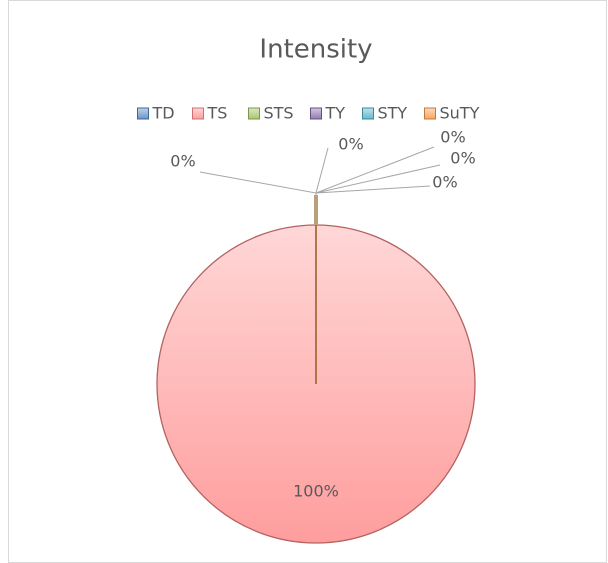 The image size is (608, 563). Describe the element at coordinates (279, 113) in the screenshot. I see `legend-label: STS` at that location.